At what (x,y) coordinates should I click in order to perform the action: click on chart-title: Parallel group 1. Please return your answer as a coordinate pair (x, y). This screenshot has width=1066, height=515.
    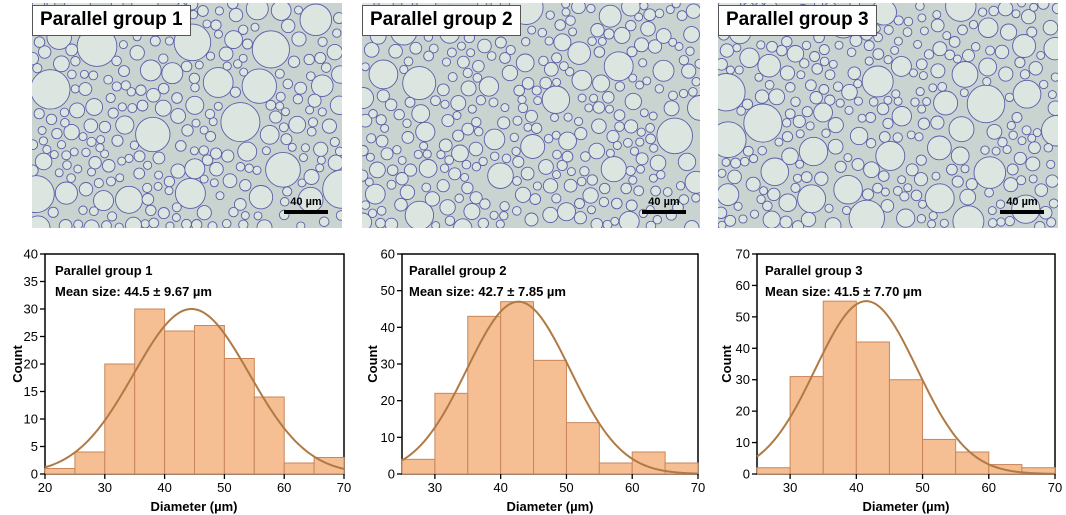
    Looking at the image, I should click on (104, 270).